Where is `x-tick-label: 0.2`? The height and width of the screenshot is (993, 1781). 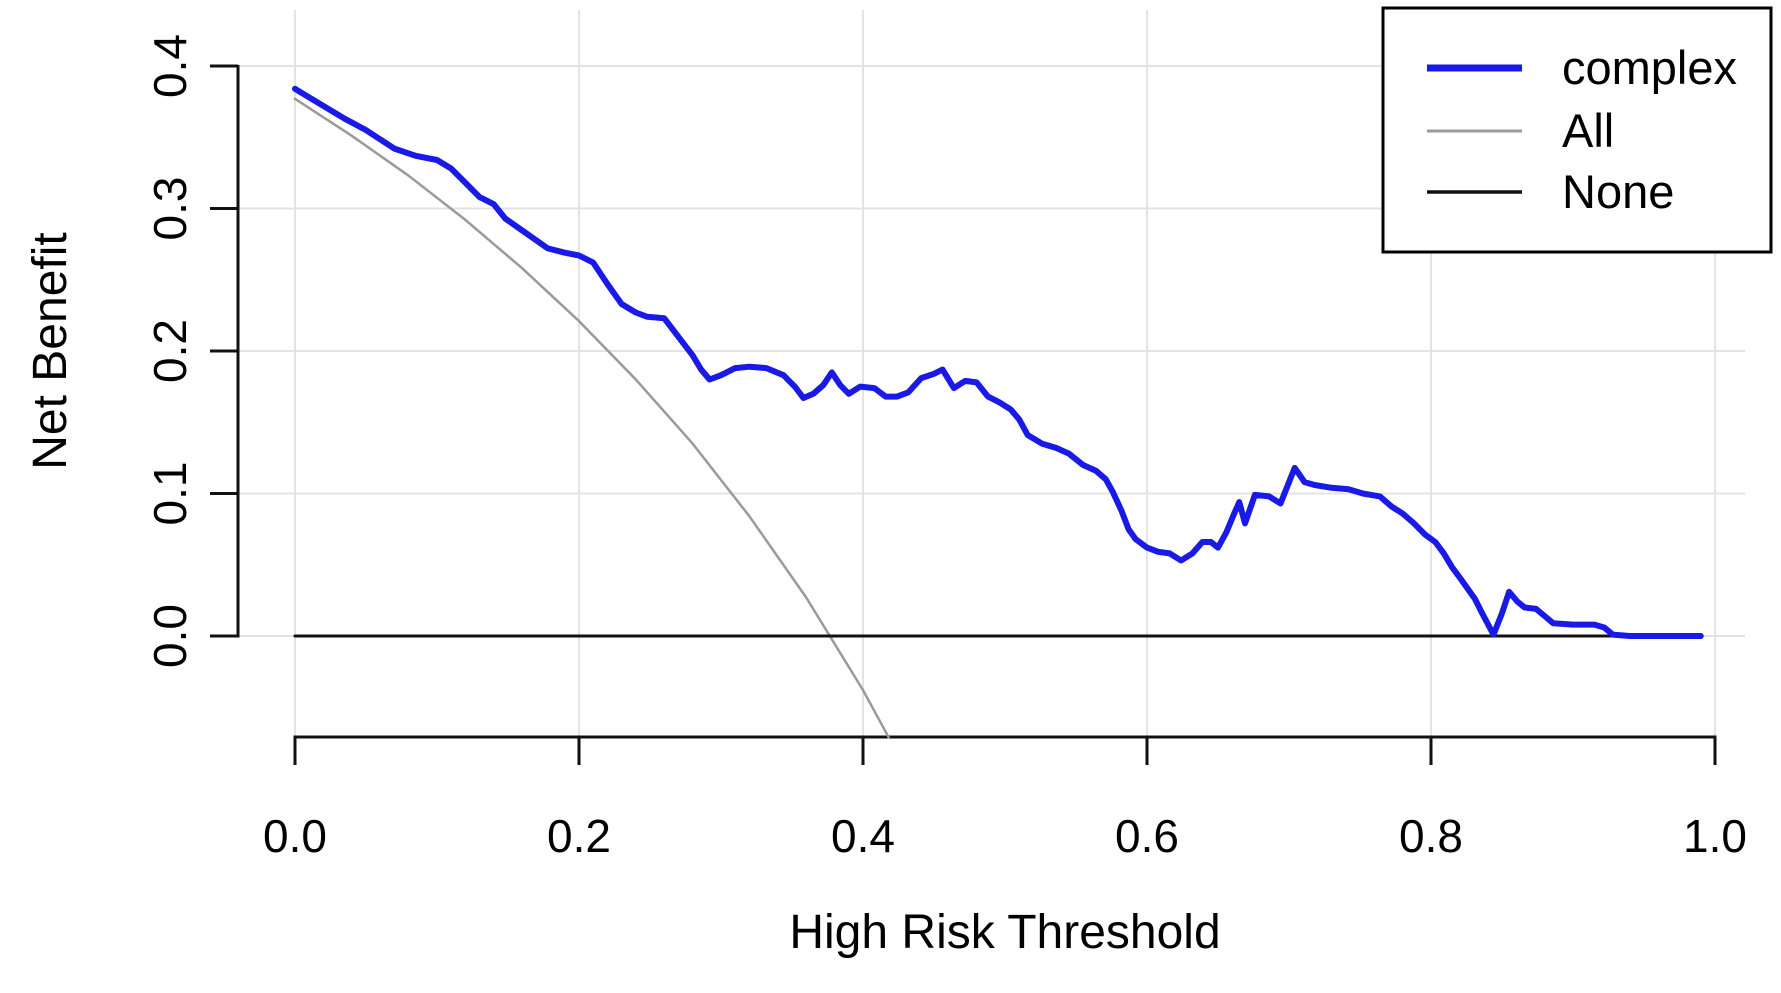
x-tick-label: 0.2 is located at coordinates (579, 836).